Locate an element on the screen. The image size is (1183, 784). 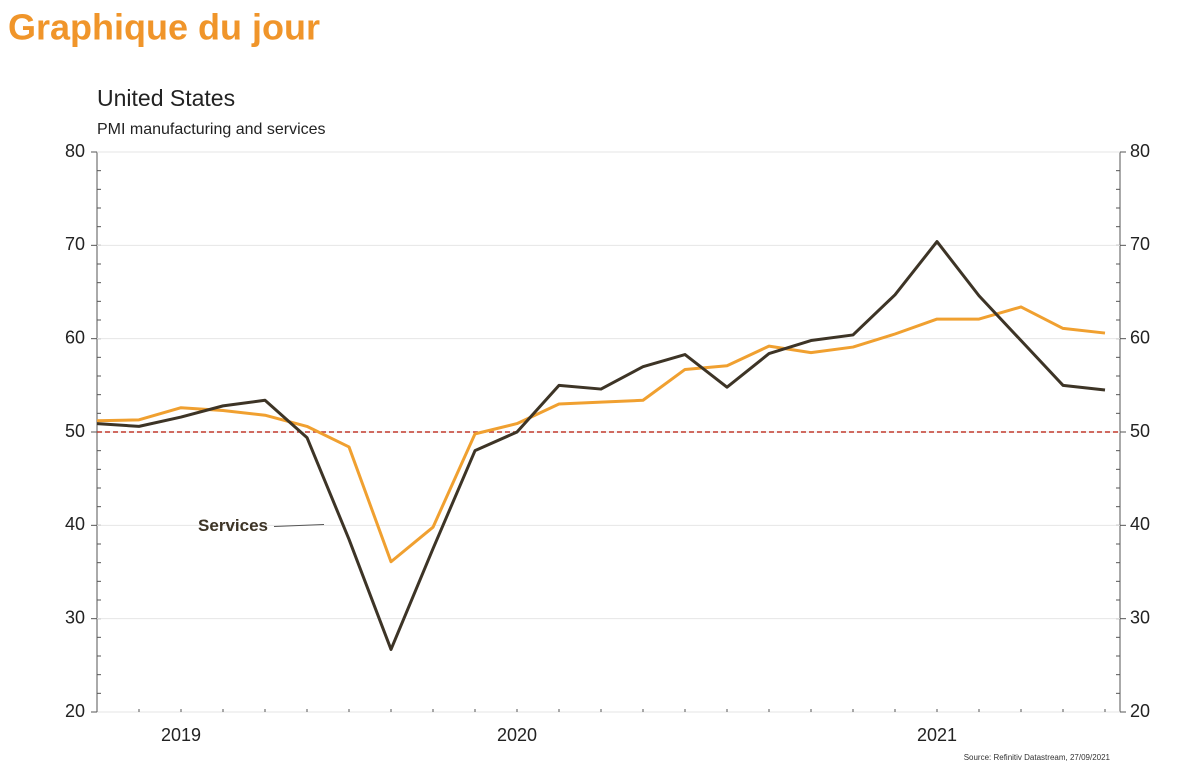
y2-tick-label: 70 is located at coordinates (1140, 244).